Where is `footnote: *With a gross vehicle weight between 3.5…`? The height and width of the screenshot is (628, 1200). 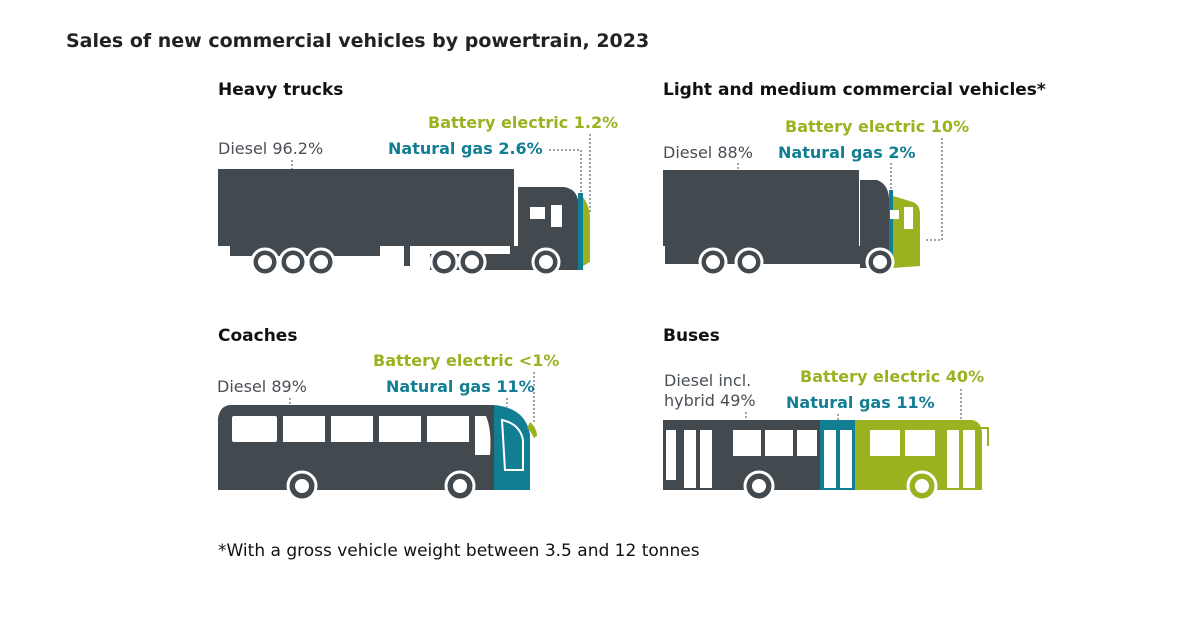 footnote: *With a gross vehicle weight between 3.5… is located at coordinates (459, 551).